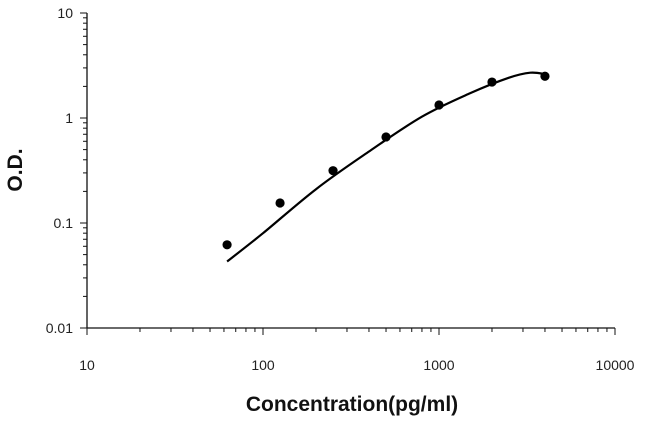  Describe the element at coordinates (65, 13) in the screenshot. I see `y-tick-label: 10` at that location.